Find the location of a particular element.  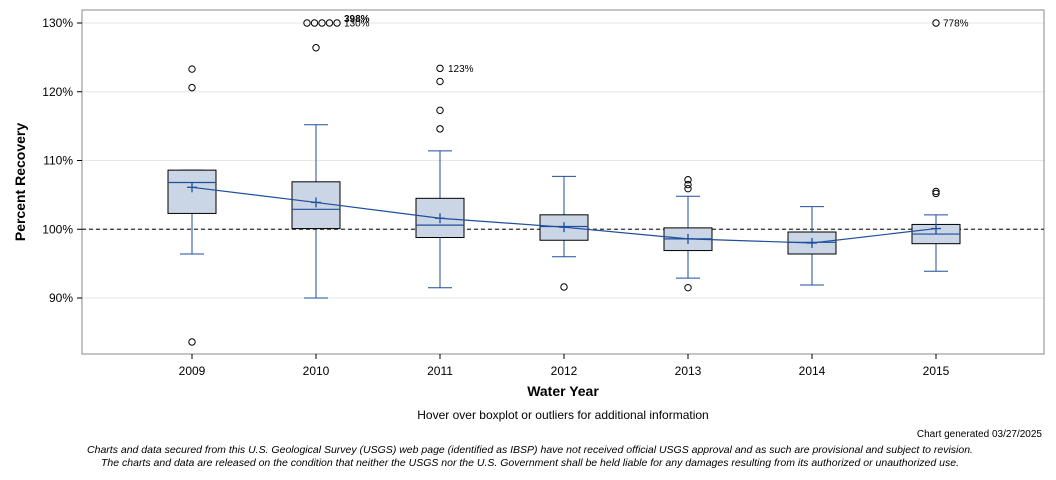

box-2011 is located at coordinates (440, 176).